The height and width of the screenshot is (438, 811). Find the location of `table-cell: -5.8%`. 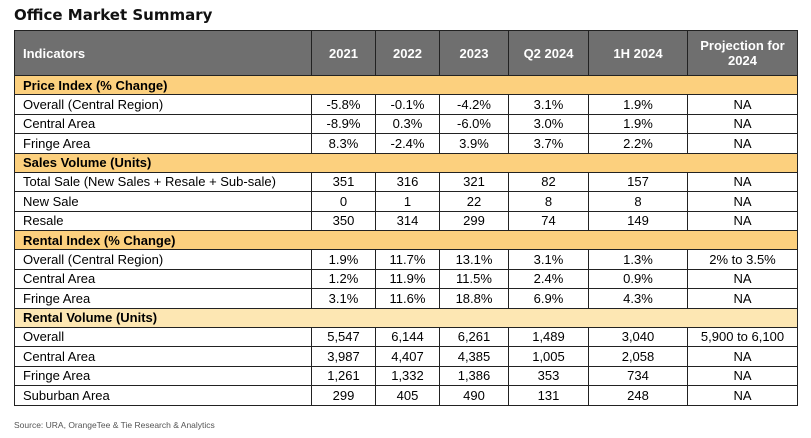

table-cell: -5.8% is located at coordinates (343, 104).